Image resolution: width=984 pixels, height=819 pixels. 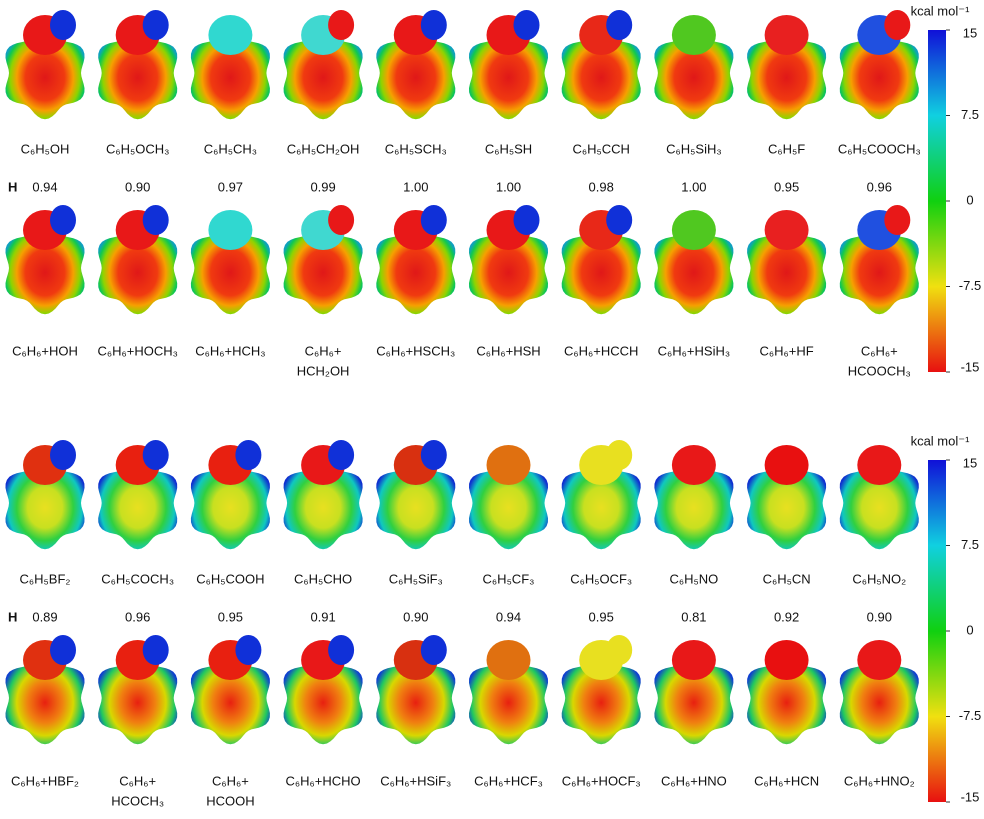 What do you see at coordinates (230, 616) in the screenshot?
I see `h-value: 0.95` at bounding box center [230, 616].